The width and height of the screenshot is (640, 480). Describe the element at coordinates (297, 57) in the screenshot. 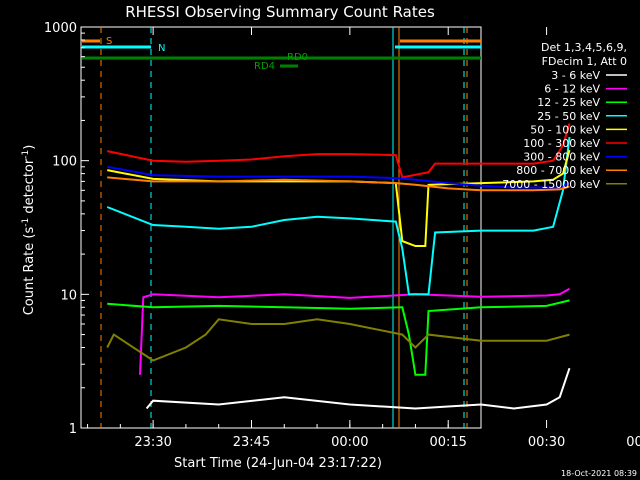

I see `rd0-flag-label: RD0` at that location.